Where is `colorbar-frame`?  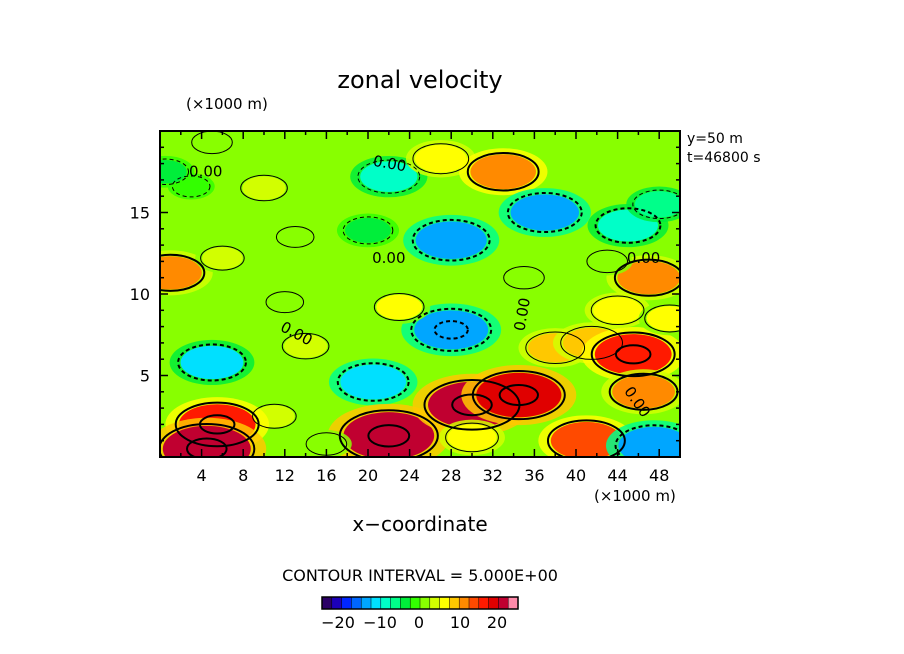
colorbar-frame is located at coordinates (420, 603).